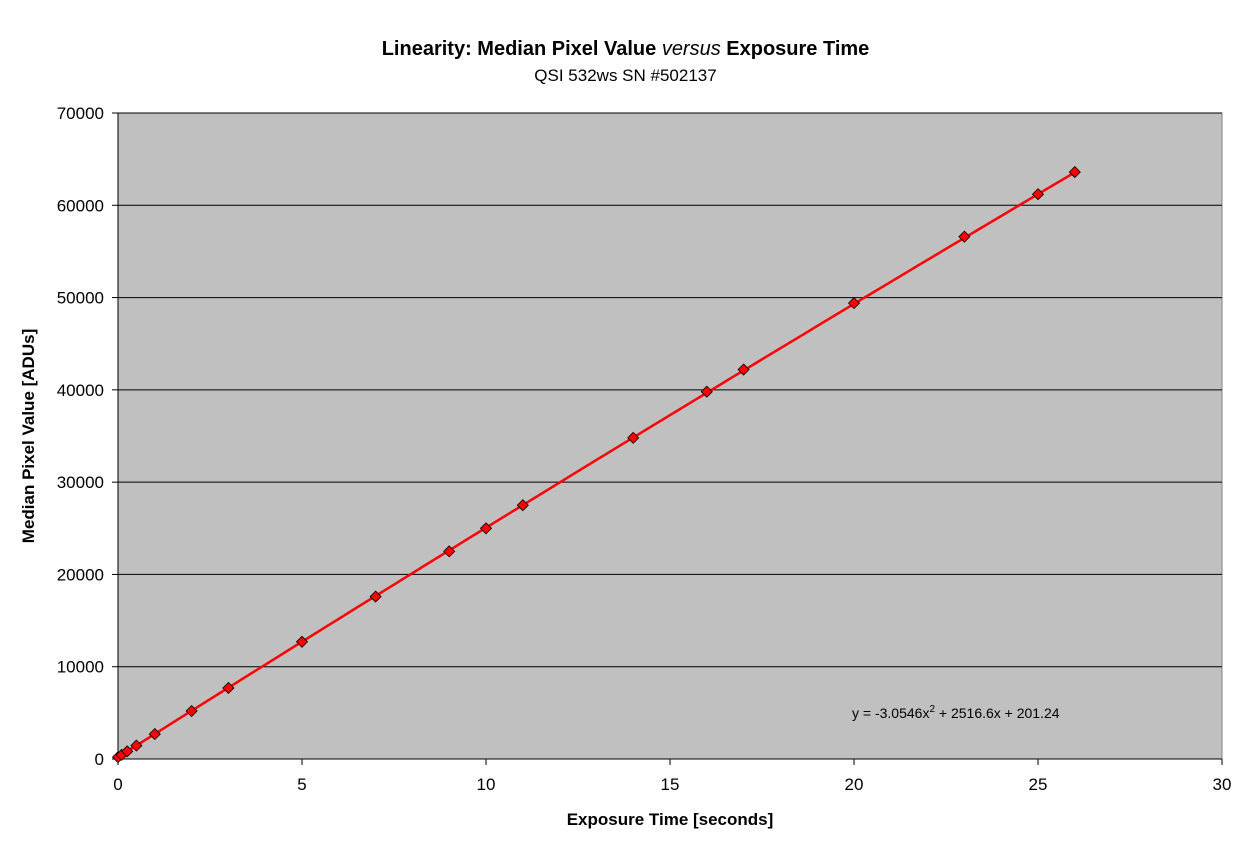 This screenshot has width=1251, height=850. I want to click on y-tick-label: 50000, so click(80, 298).